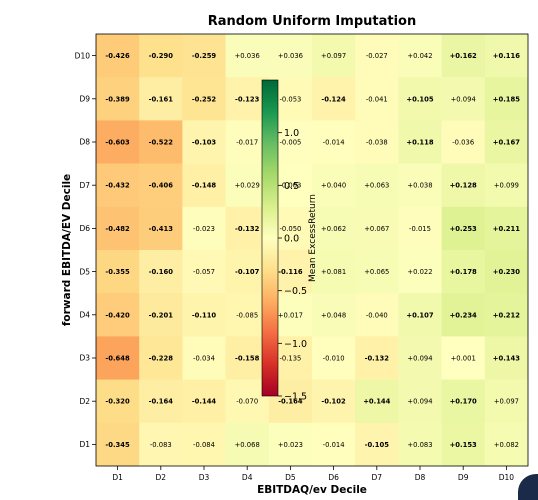 The height and width of the screenshot is (500, 538). I want to click on cell-value-label: +0.065, so click(376, 272).